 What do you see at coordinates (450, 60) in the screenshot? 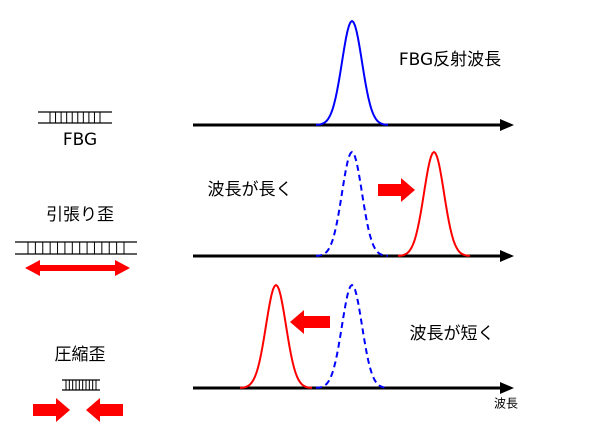
I see `peak-label: FBG反射波長` at bounding box center [450, 60].